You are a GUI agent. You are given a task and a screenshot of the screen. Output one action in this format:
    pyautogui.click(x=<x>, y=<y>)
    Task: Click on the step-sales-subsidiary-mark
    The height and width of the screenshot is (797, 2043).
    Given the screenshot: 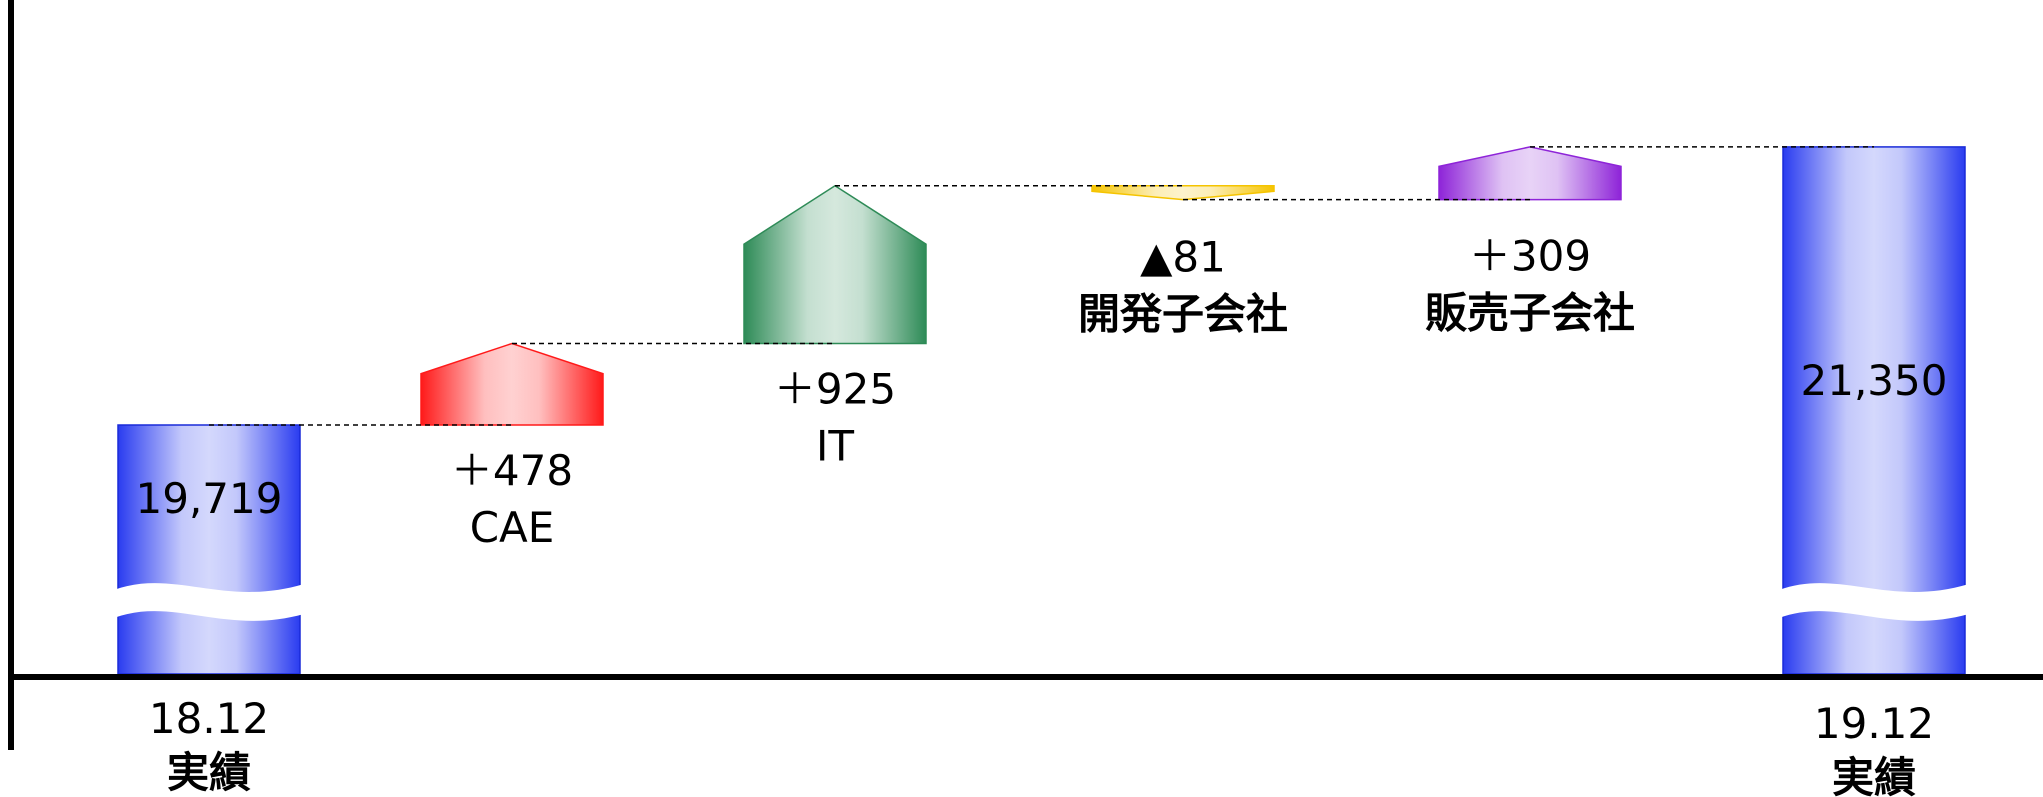 What is the action you would take?
    pyautogui.click(x=1530, y=173)
    